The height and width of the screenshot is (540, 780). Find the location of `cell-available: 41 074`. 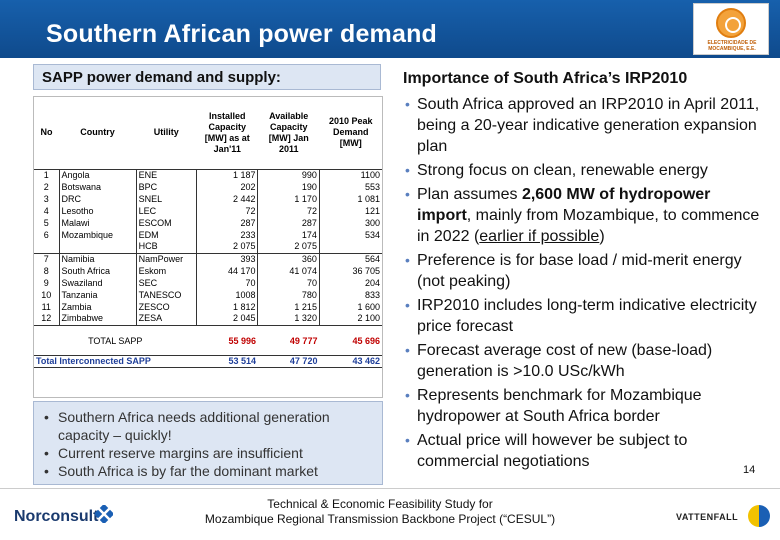

cell-available: 41 074 is located at coordinates (288, 271).